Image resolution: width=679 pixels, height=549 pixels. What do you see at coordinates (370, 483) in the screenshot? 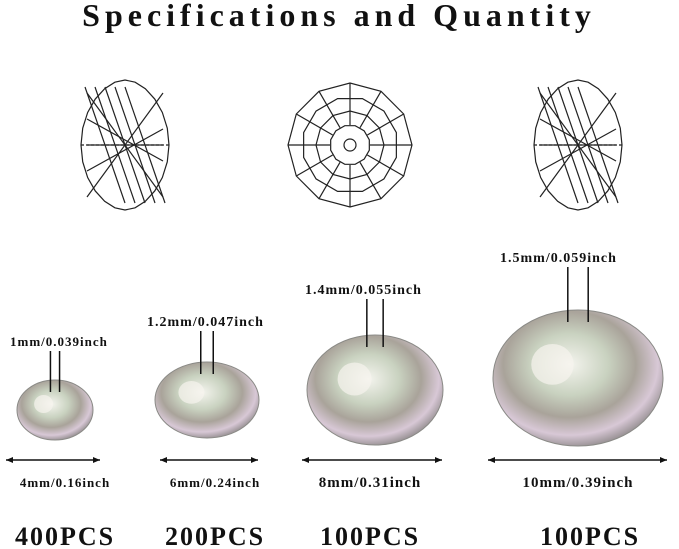
I see `size-label: 8mm/0.31inch` at bounding box center [370, 483].